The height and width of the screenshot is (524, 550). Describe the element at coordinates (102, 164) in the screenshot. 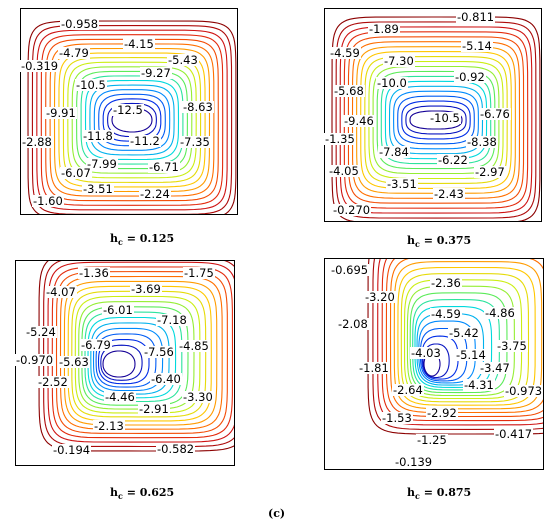

I see `contour-label: -7.99` at that location.